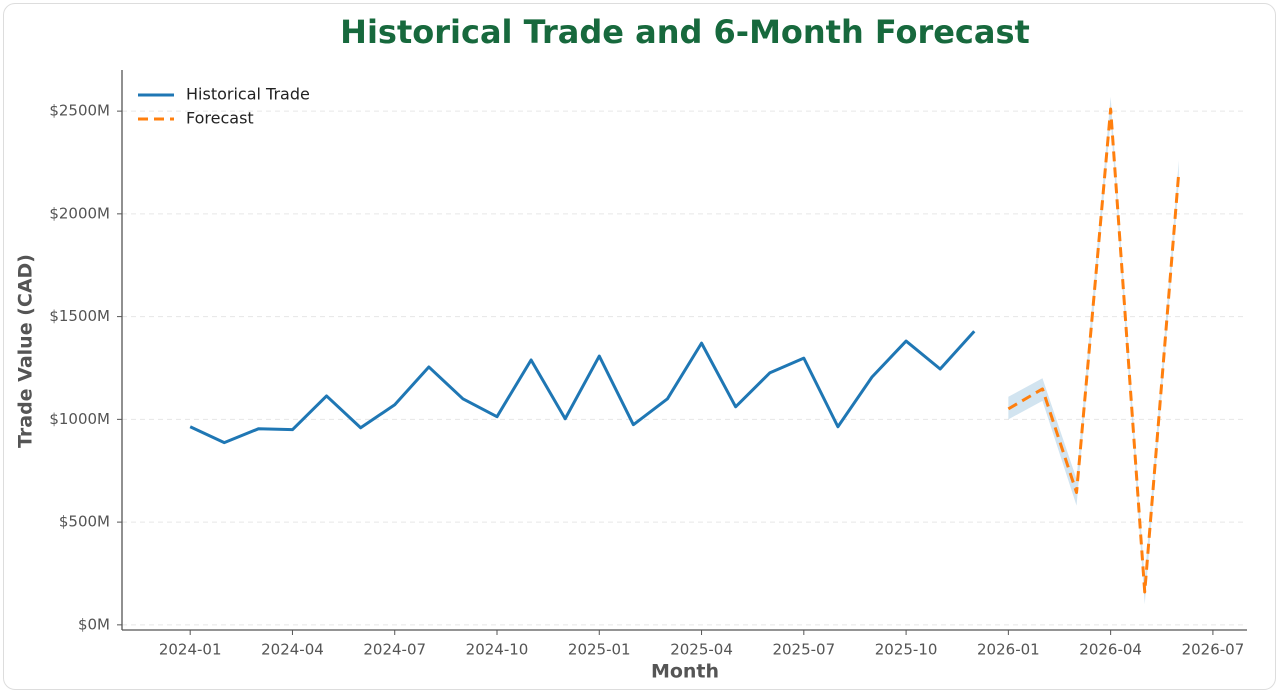 This screenshot has height=693, width=1279. I want to click on x-tick-label: 2026-04, so click(1110, 650).